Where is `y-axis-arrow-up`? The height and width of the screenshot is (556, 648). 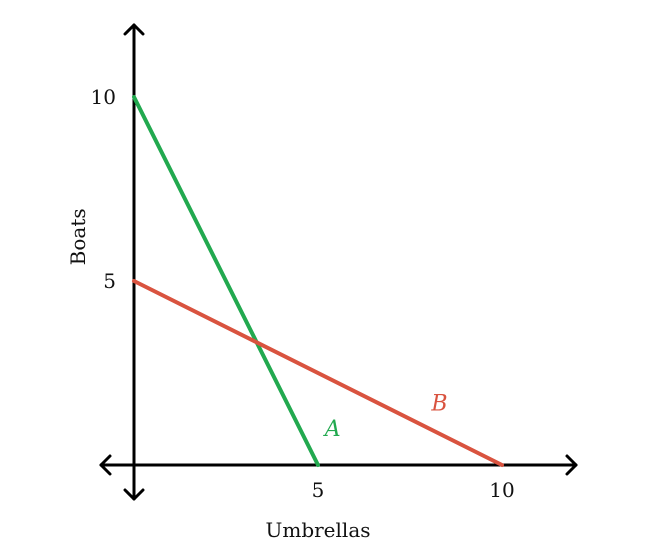
y-axis-arrow-up is located at coordinates (134, 29).